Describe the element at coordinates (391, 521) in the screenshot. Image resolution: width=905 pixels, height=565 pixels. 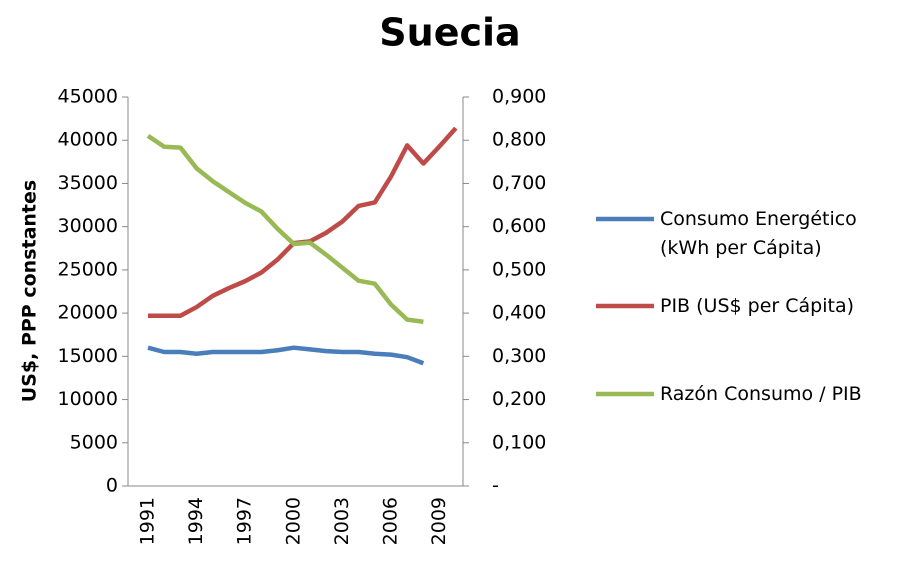
I see `x-tick-label: 2006` at that location.